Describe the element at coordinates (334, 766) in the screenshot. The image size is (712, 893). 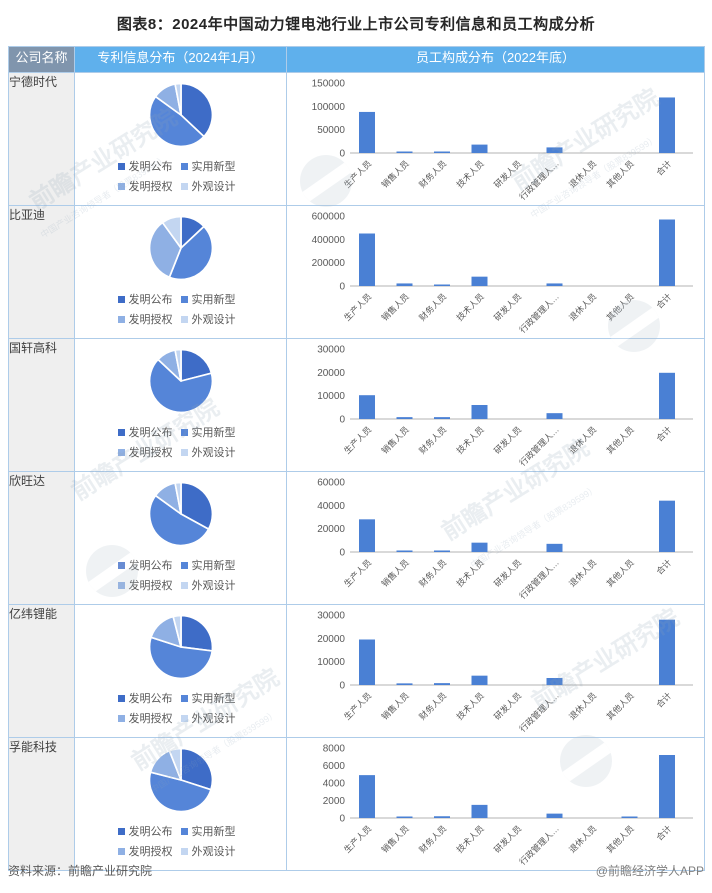
I see `y-axis-tick-label: 6000` at that location.